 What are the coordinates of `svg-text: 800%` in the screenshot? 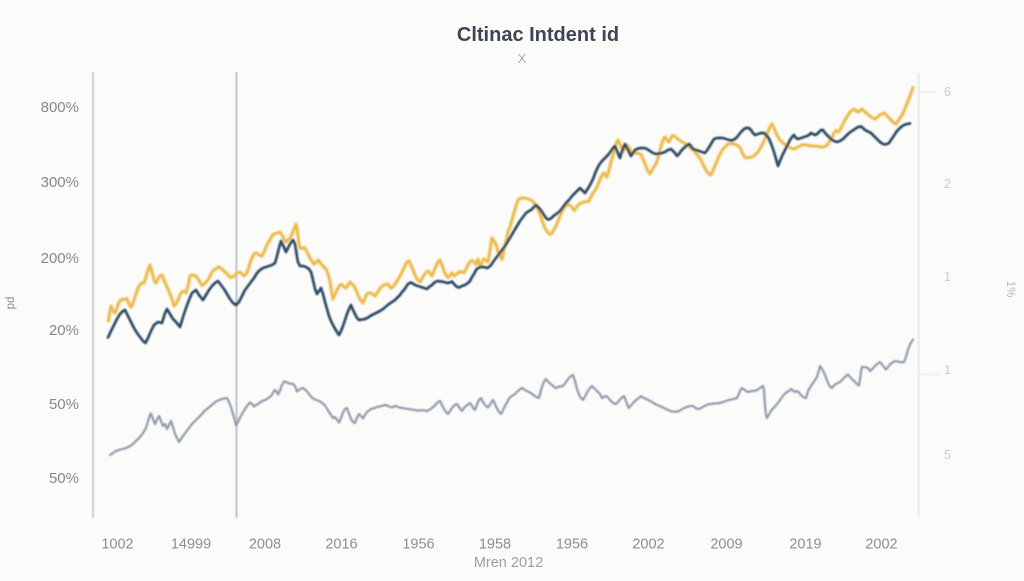 It's located at (60, 107).